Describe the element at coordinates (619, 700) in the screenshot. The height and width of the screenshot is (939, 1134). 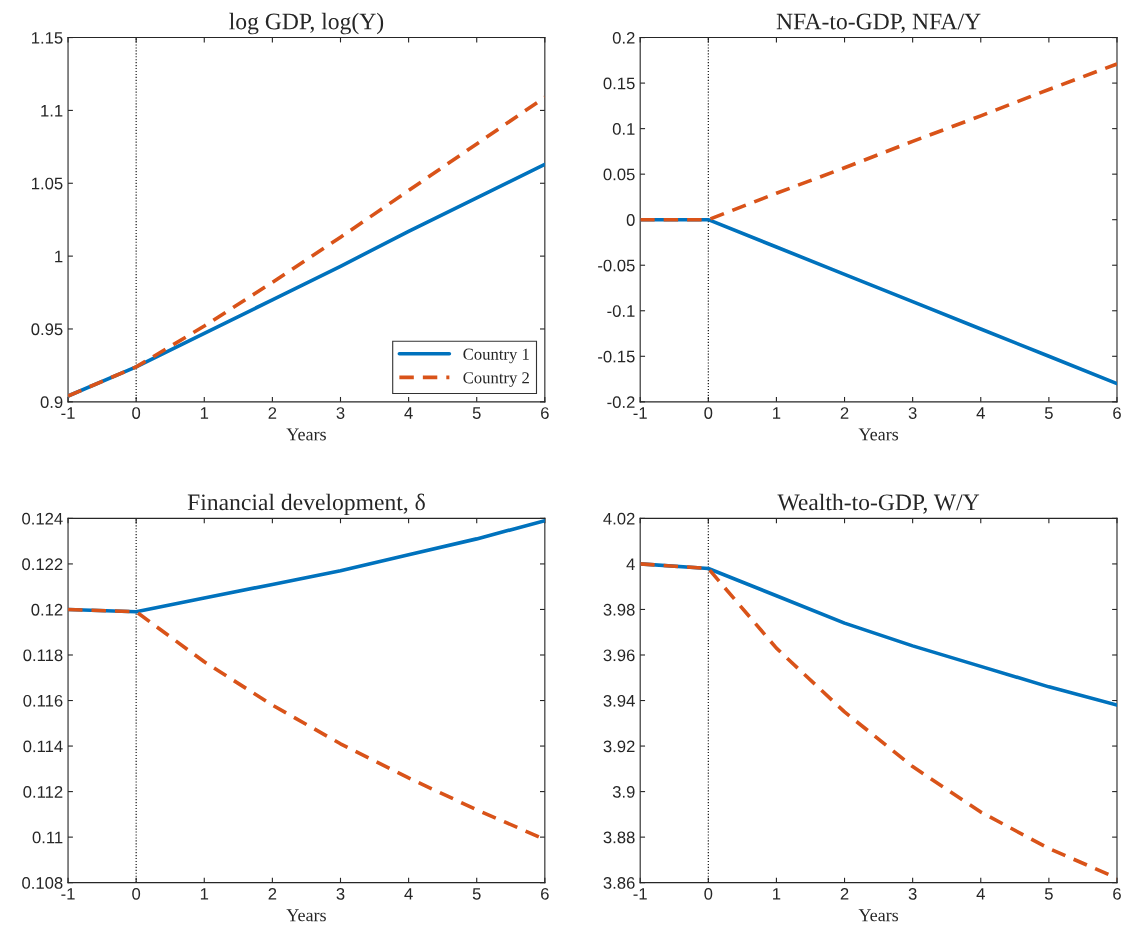
I see `y-tick-label: 3.94` at that location.